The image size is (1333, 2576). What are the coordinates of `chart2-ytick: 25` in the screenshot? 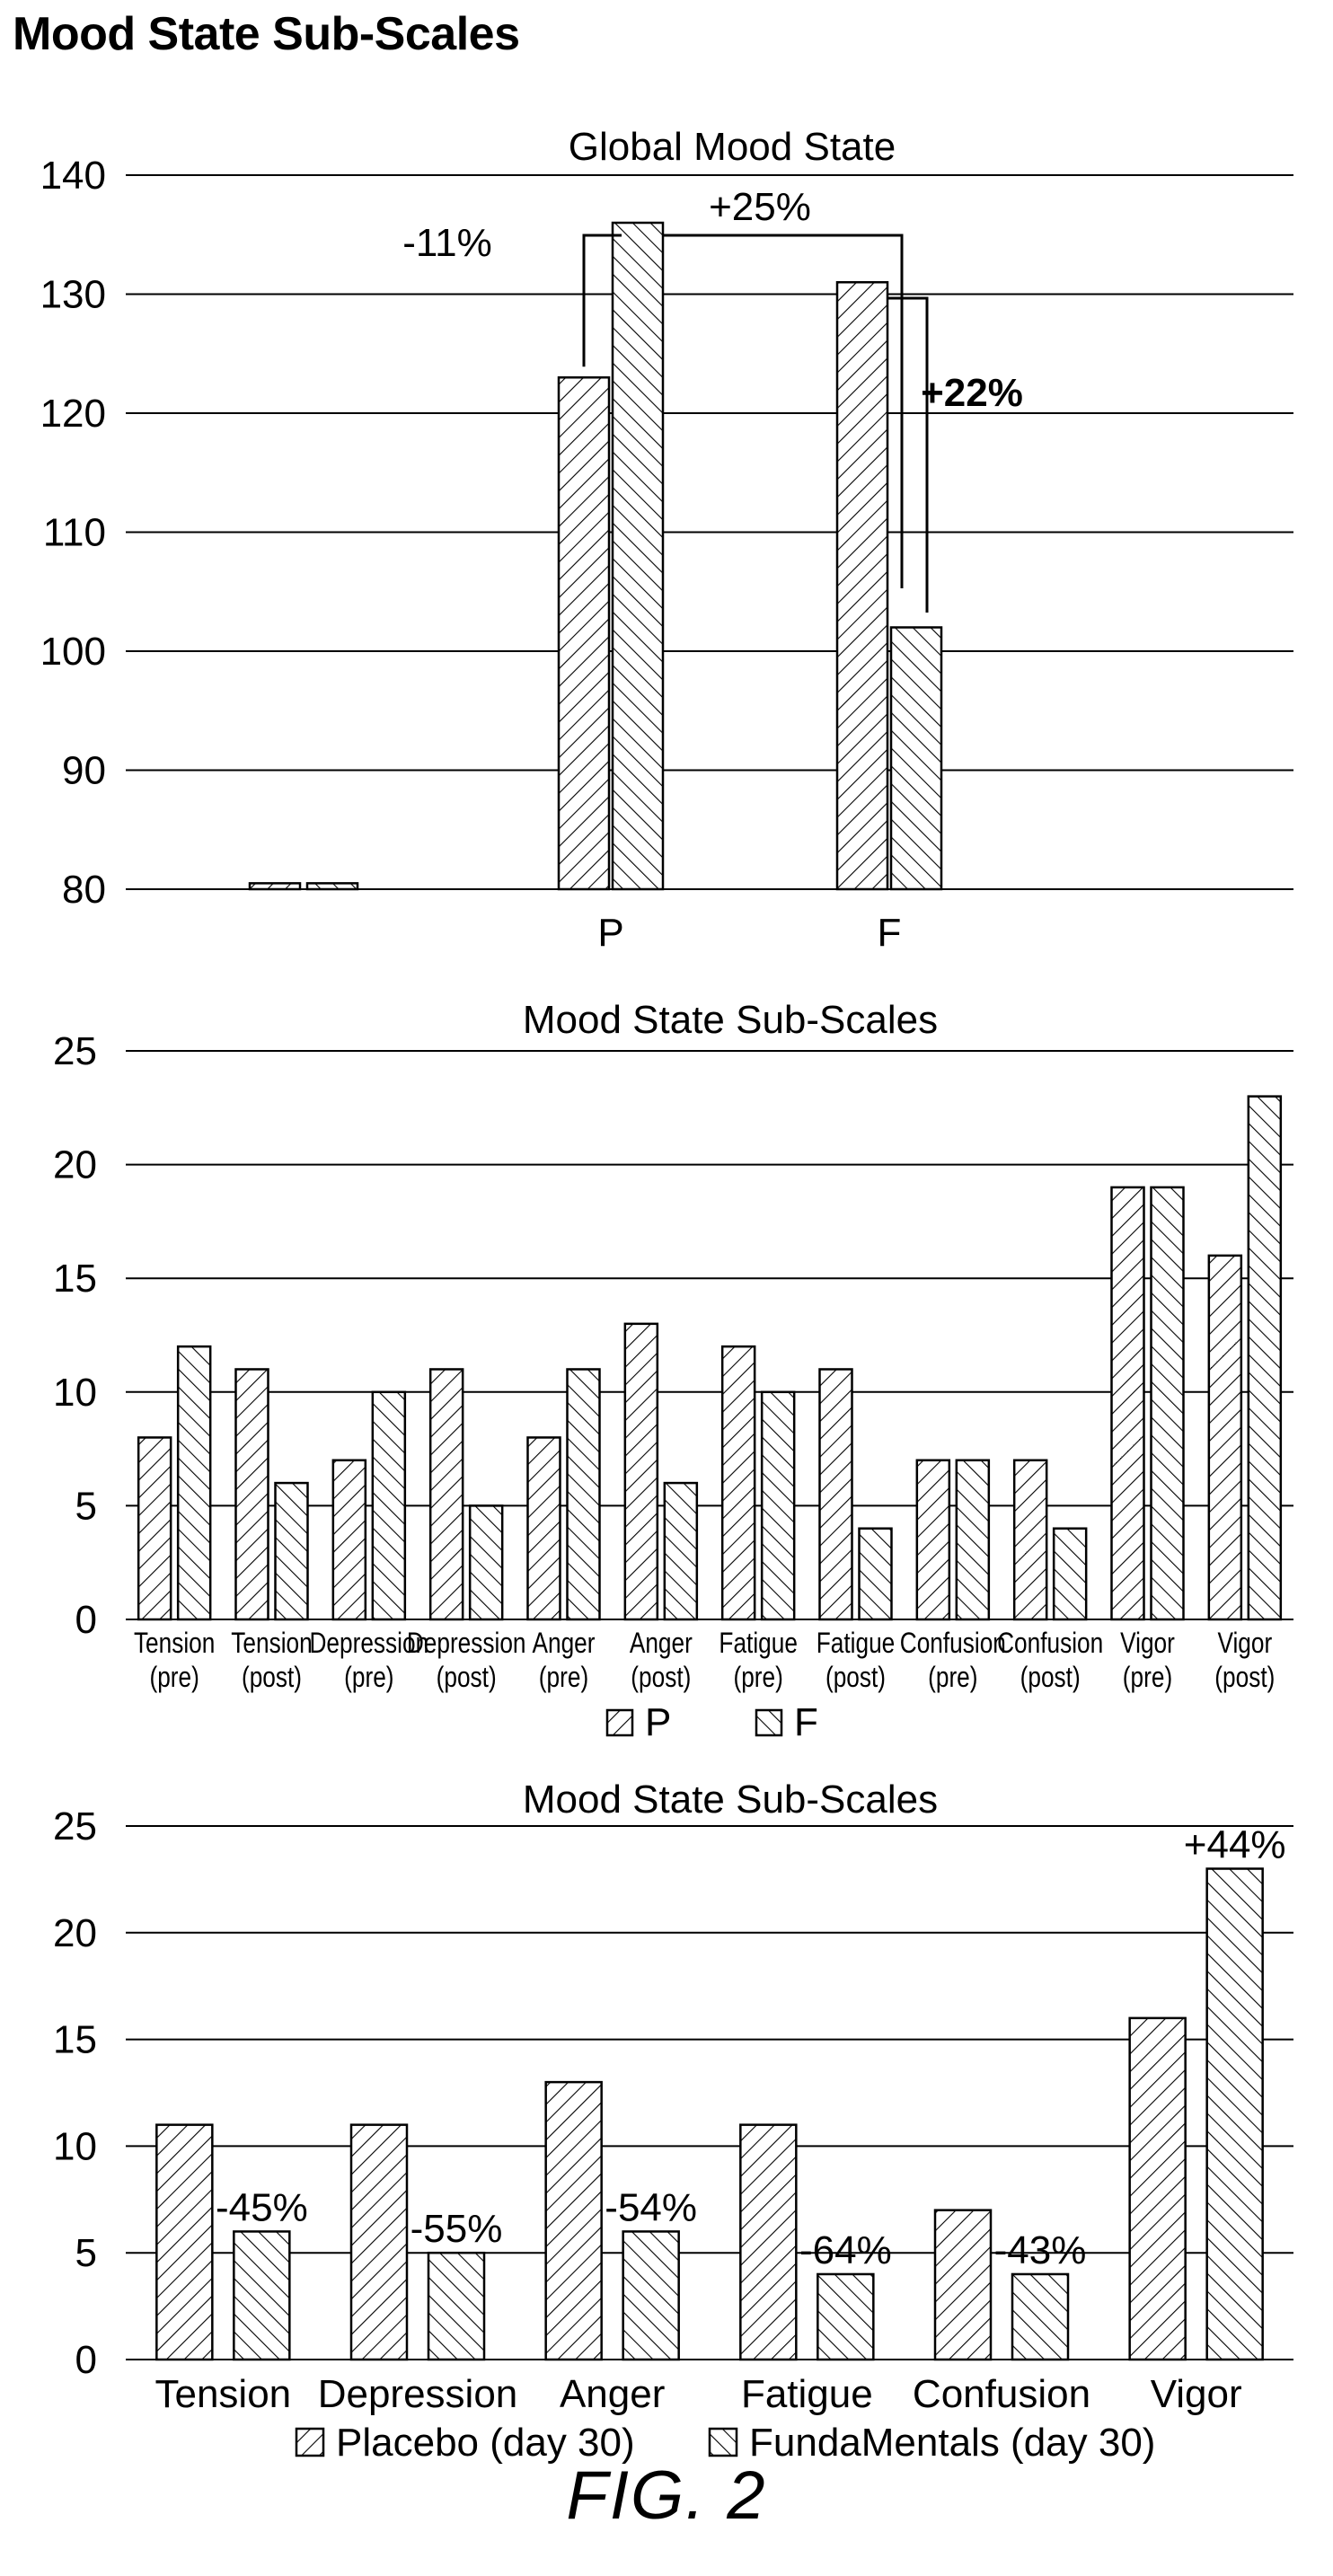 It's located at (75, 1051).